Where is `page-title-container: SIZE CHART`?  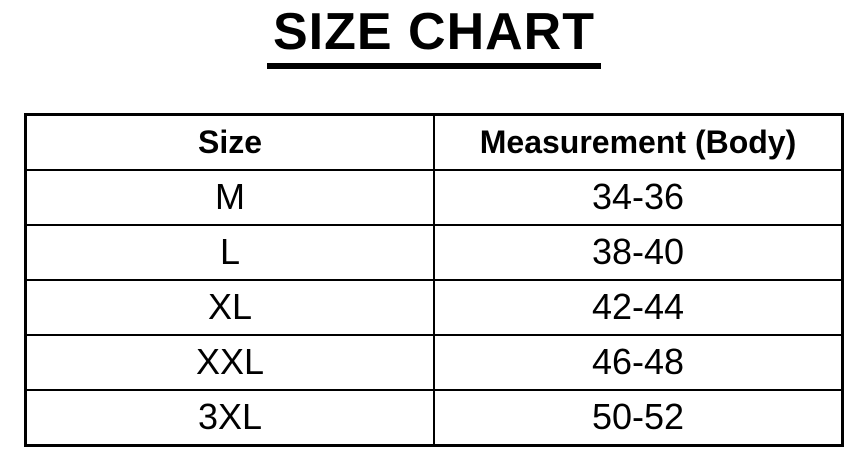 page-title-container: SIZE CHART is located at coordinates (434, 34).